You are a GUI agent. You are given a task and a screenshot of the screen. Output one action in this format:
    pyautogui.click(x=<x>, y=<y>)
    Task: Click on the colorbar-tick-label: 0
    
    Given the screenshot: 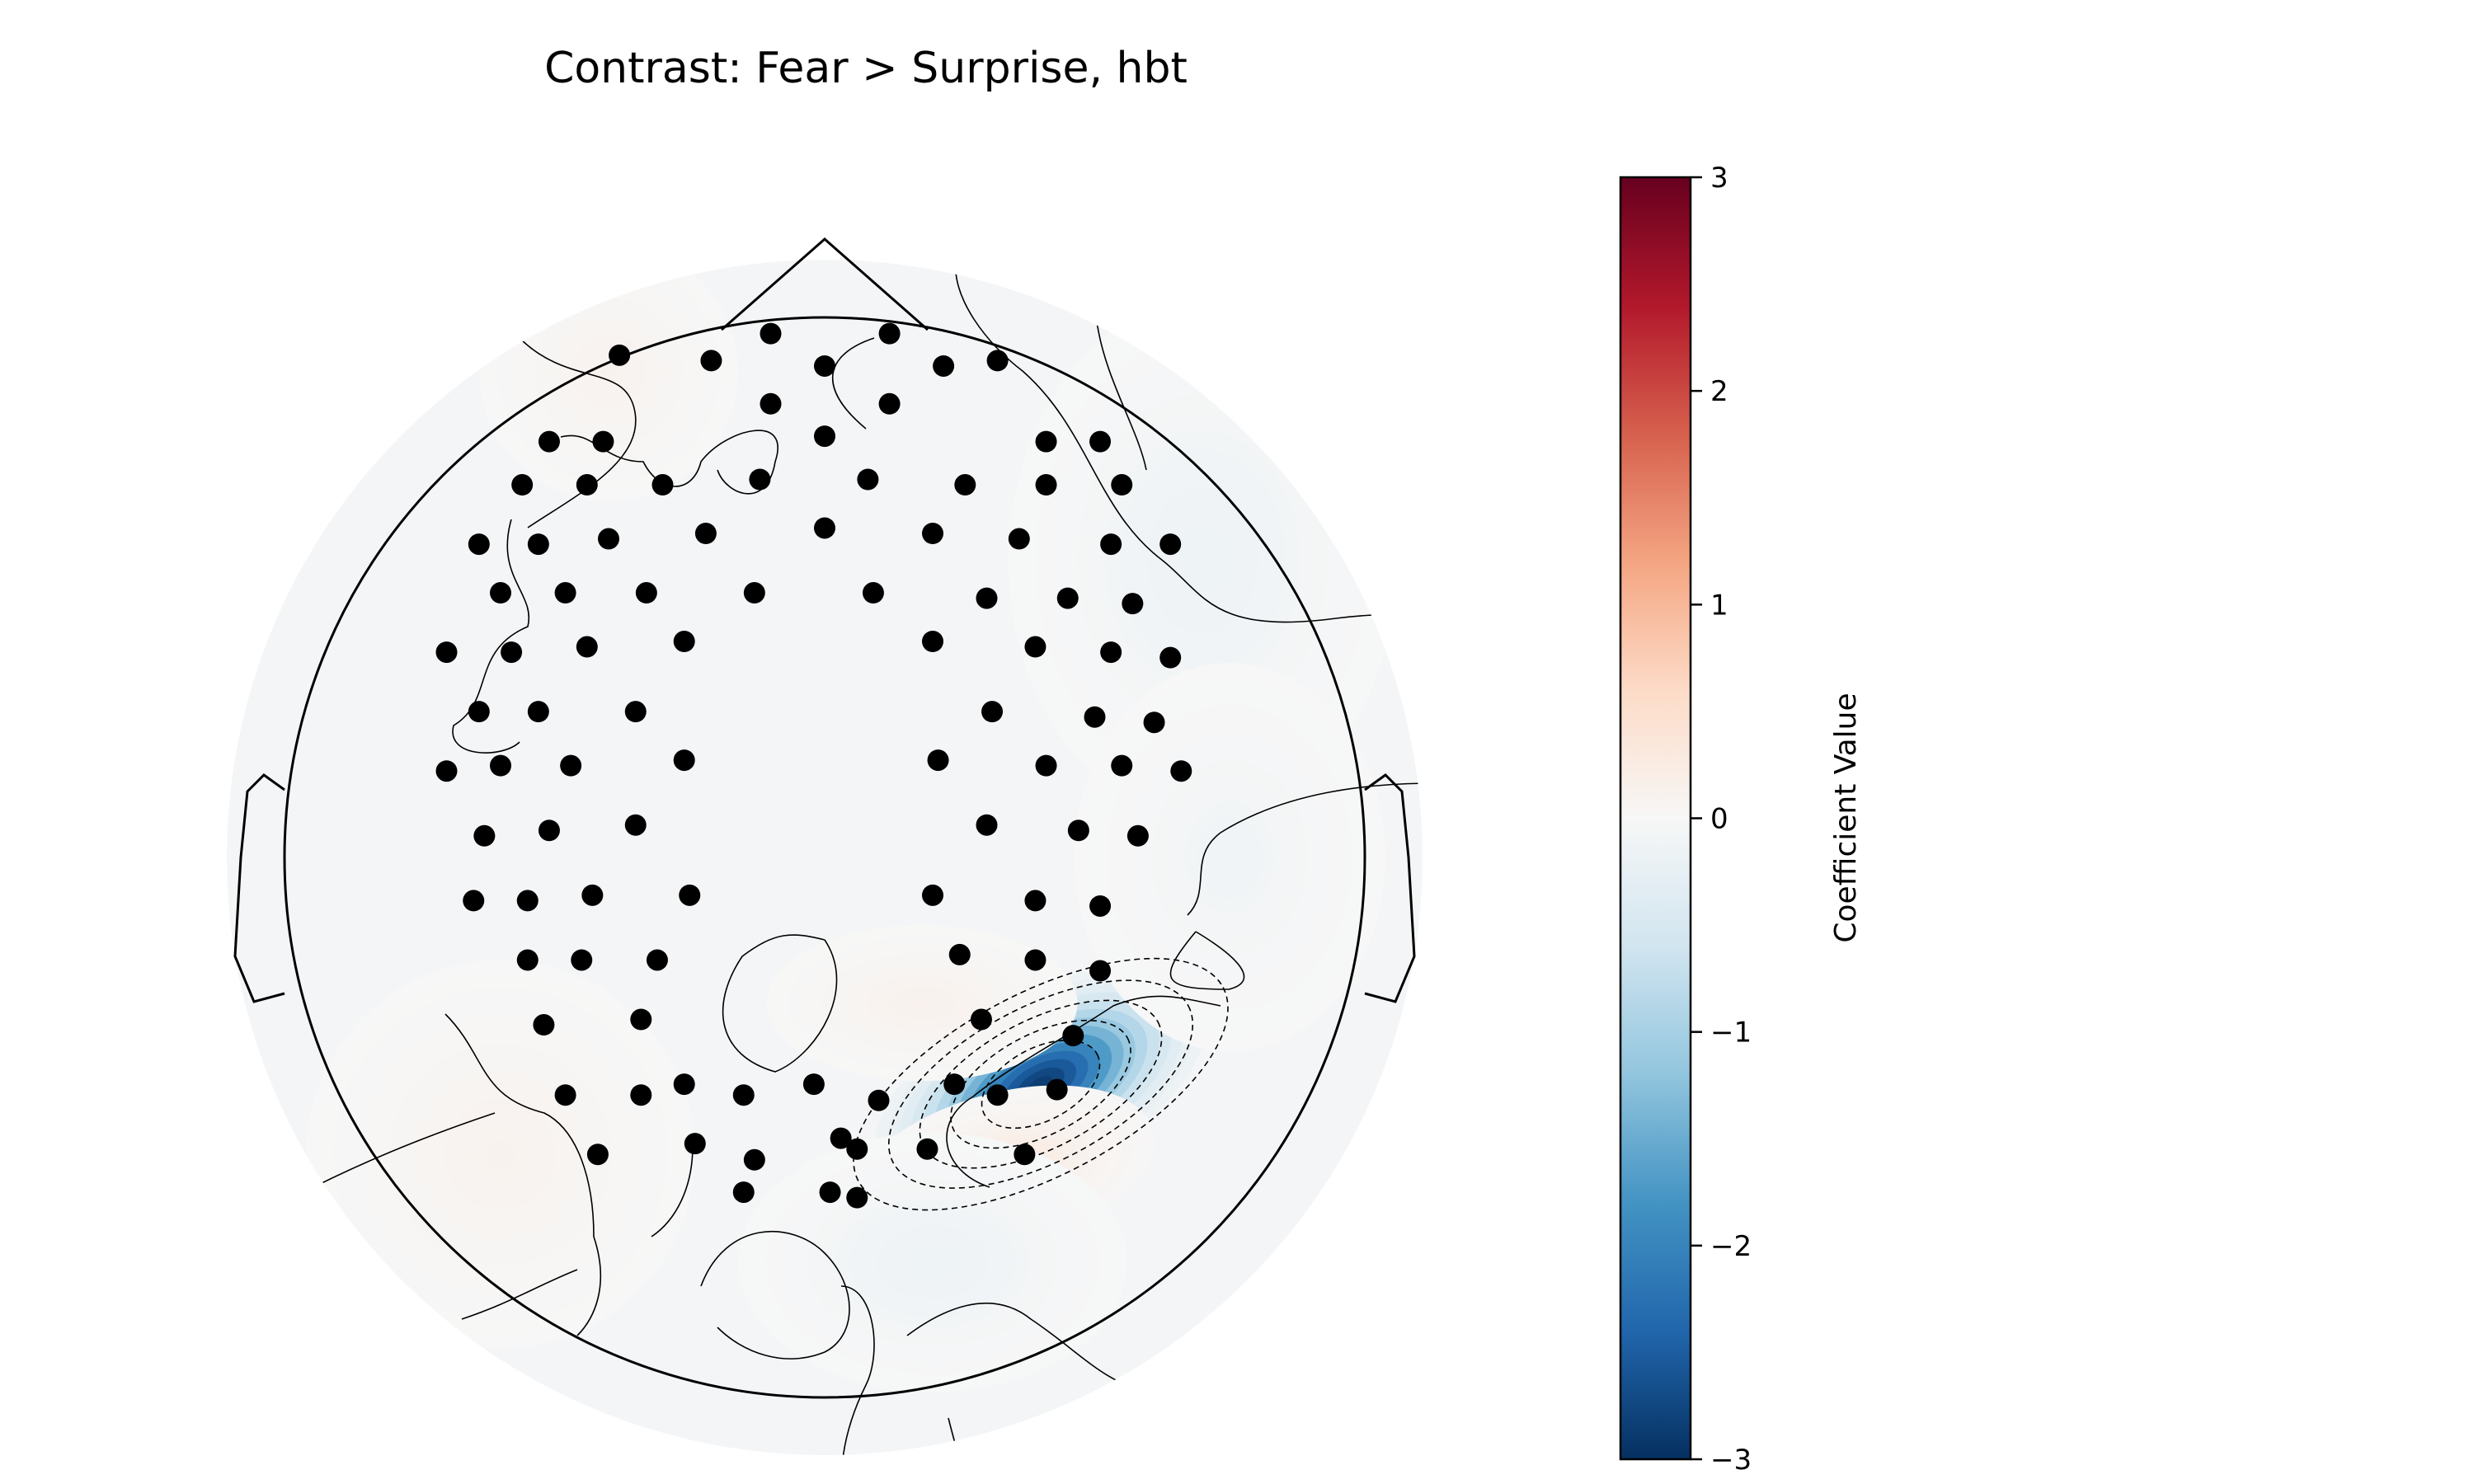 What is the action you would take?
    pyautogui.click(x=1719, y=819)
    